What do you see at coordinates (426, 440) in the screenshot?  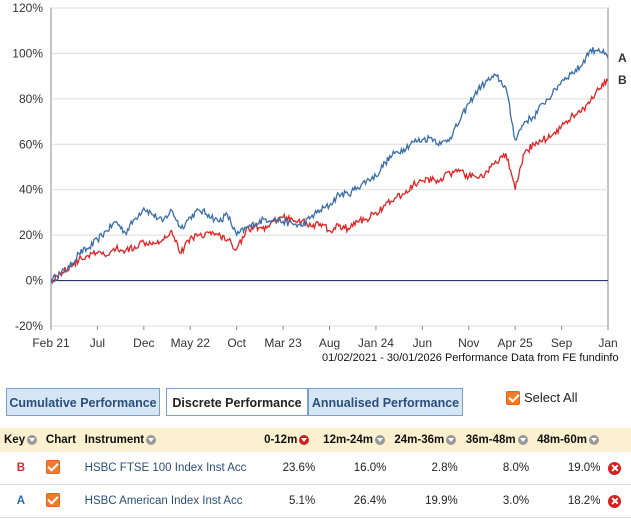 I see `header-24m-36m: 24m-36m` at bounding box center [426, 440].